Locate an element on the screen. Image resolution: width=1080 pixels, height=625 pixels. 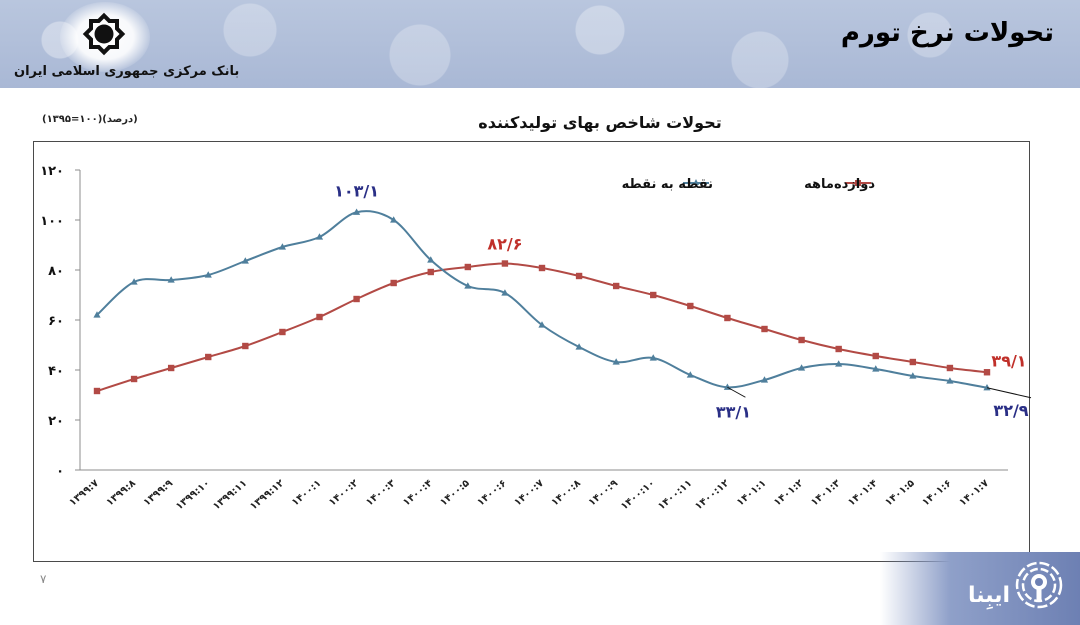
chart-title: تحولات شاخص بهای تولیدکننده is located at coordinates (600, 122).